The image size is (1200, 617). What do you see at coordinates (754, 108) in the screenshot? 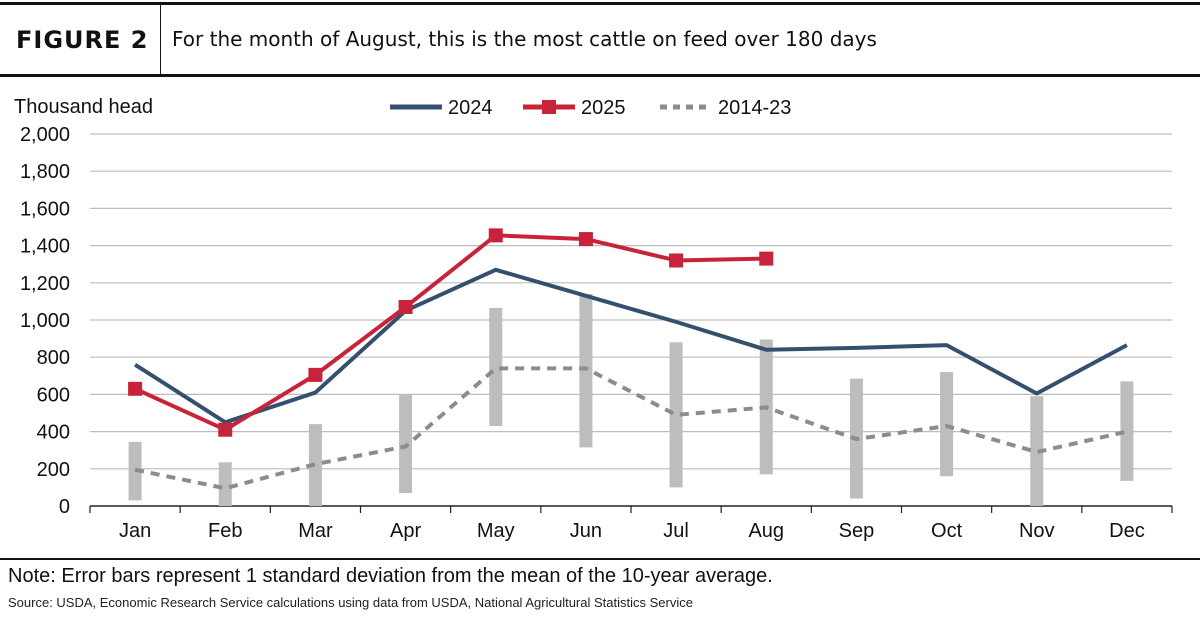
I see `legend-label: 2014-23` at bounding box center [754, 108].